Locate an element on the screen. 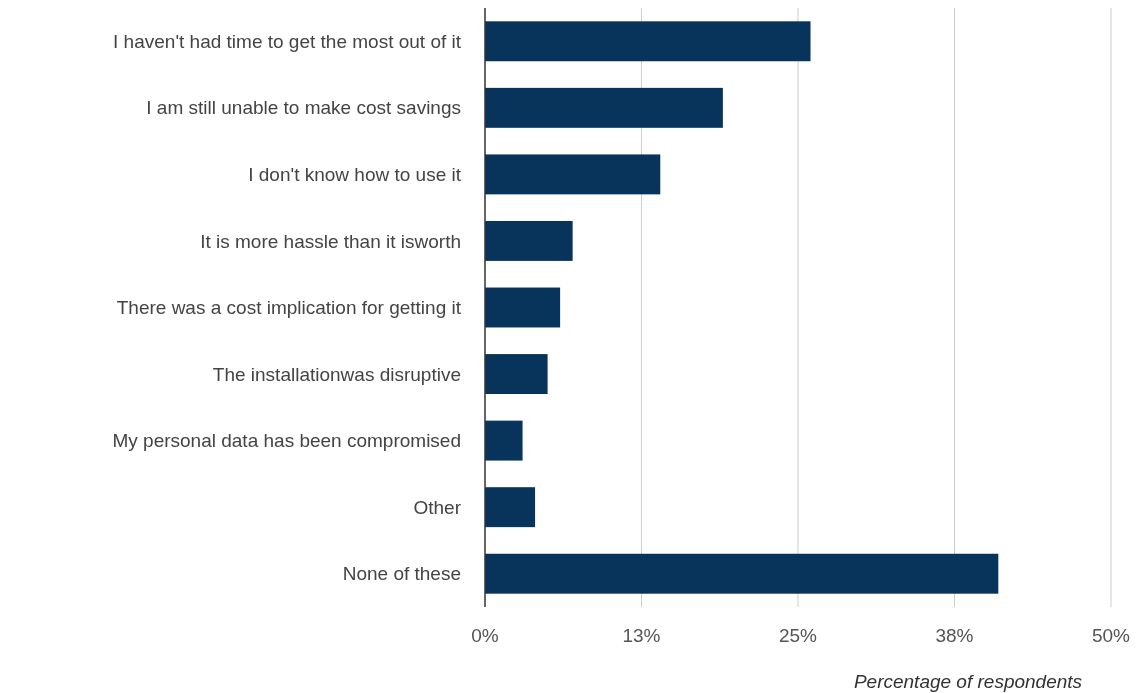 This screenshot has width=1137, height=693. y-tick-label: The installationwas disruptive is located at coordinates (336, 374).